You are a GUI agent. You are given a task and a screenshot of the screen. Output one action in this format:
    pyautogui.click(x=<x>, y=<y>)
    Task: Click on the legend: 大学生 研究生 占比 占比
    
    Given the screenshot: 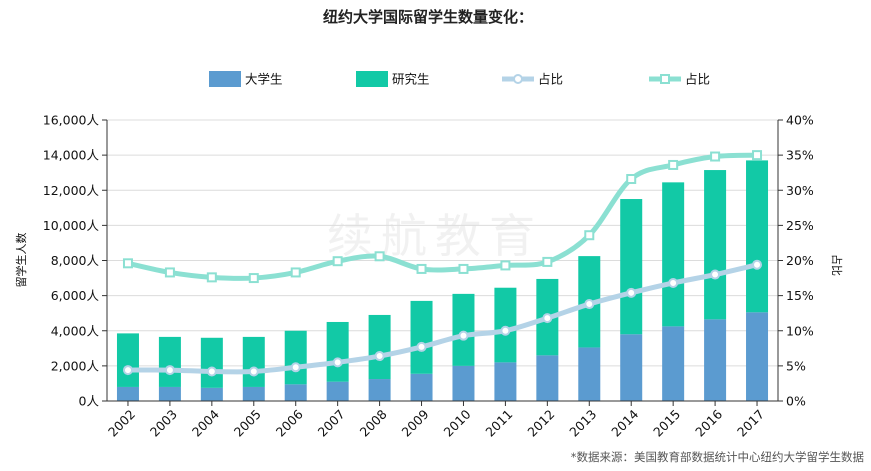 What is the action you would take?
    pyautogui.click(x=459, y=79)
    